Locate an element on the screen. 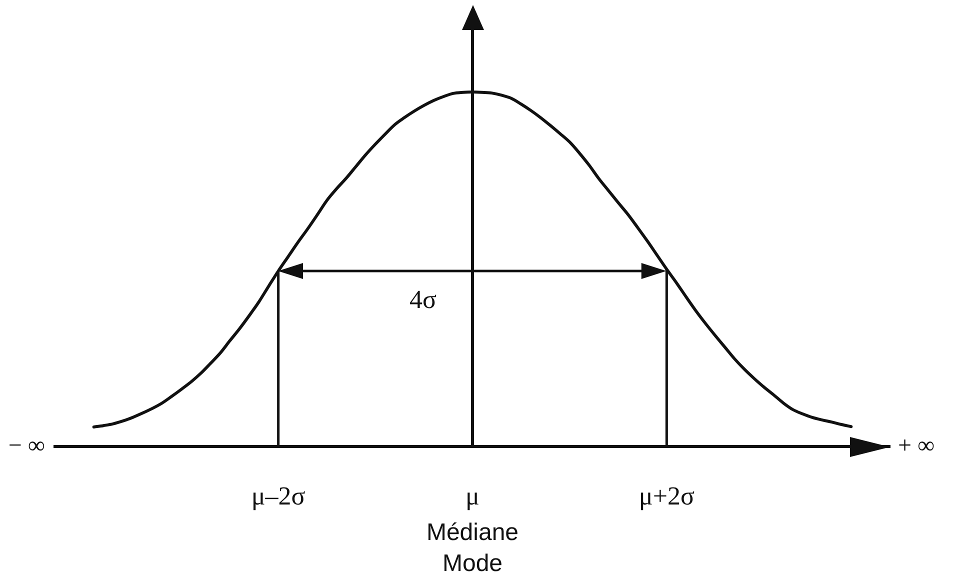 Image resolution: width=978 pixels, height=581 pixels. x-tick-label: μ Médiane Mode is located at coordinates (472, 529).